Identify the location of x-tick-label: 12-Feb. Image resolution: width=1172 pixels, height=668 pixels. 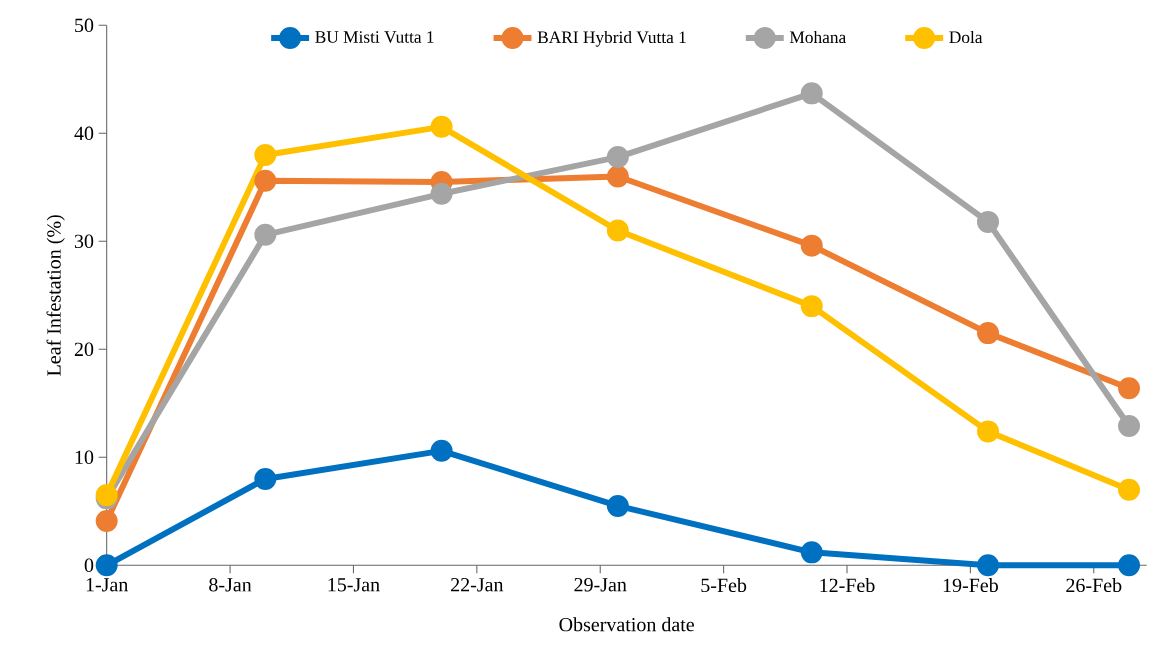
(847, 585).